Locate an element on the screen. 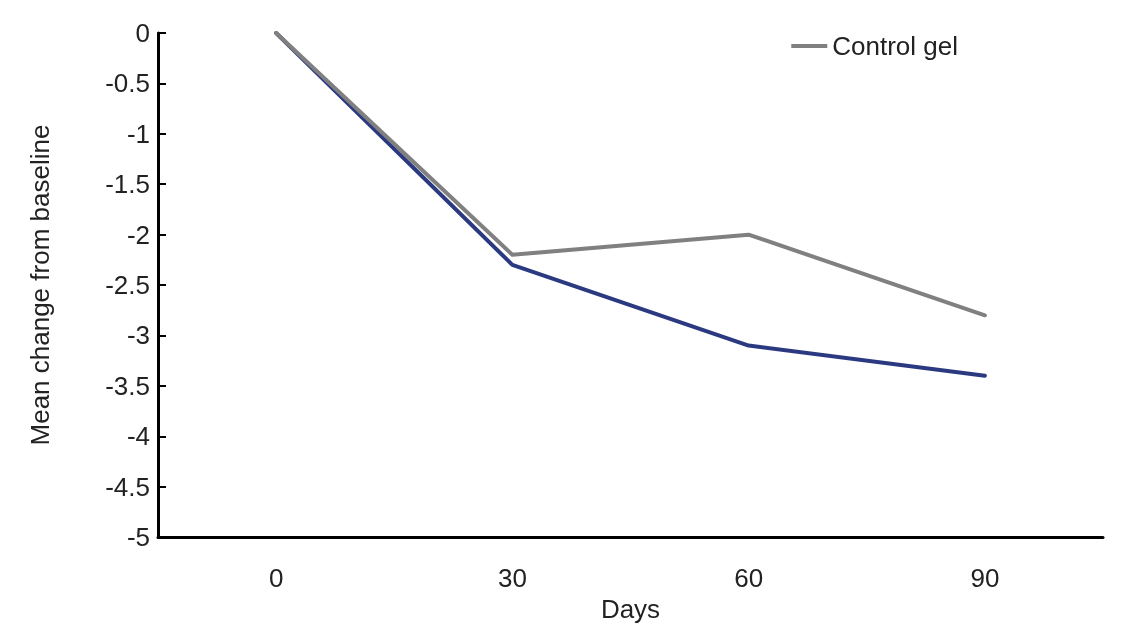  y-tick-label: -3 is located at coordinates (138, 335).